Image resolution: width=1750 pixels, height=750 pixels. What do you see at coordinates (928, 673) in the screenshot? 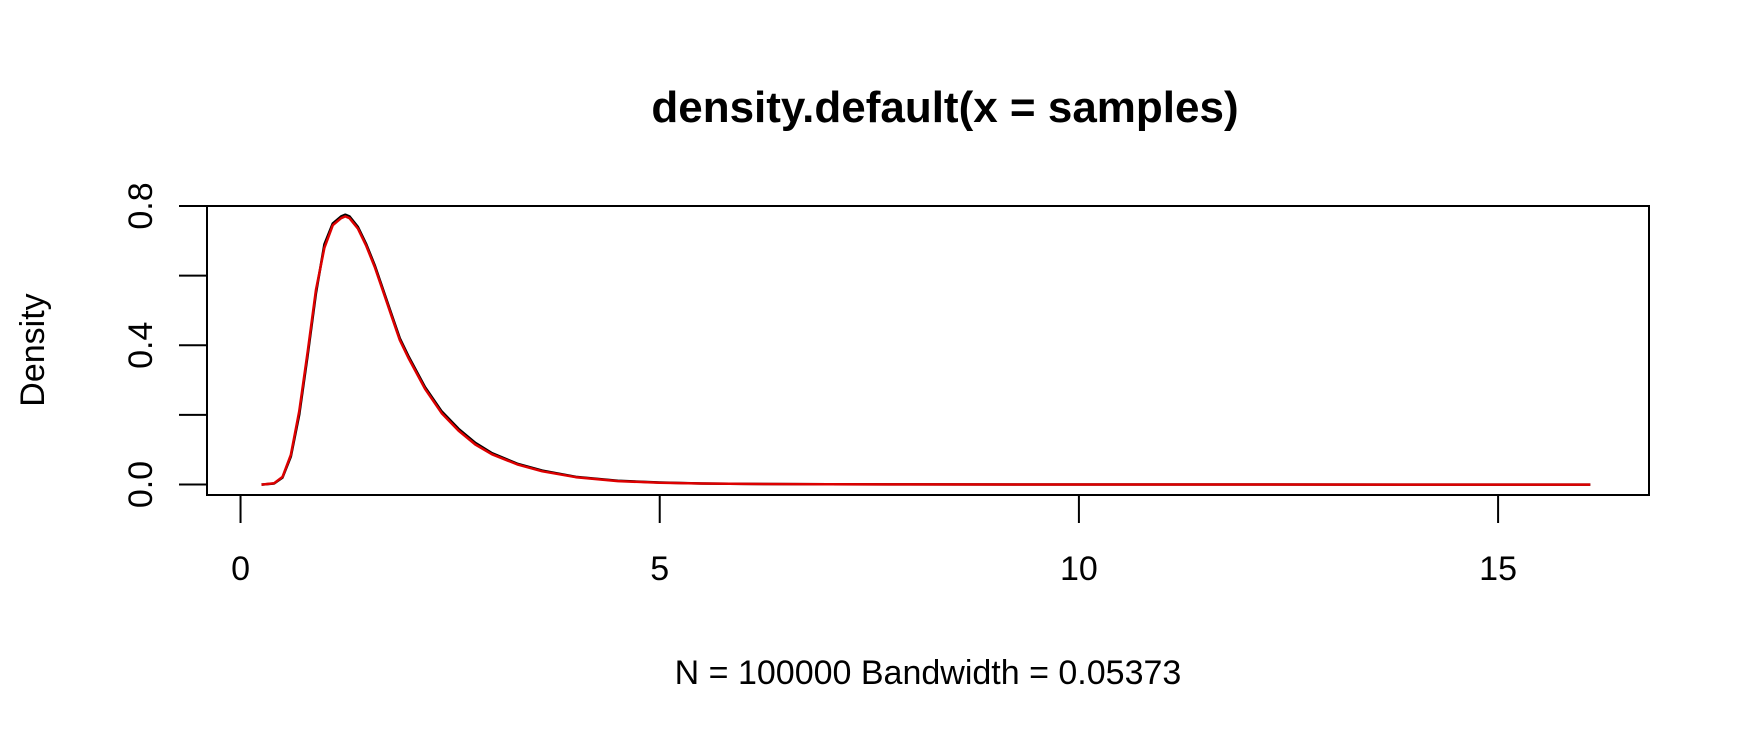
I see `x-axis-title: N = 100000 Bandwidth = 0.05373` at bounding box center [928, 673].